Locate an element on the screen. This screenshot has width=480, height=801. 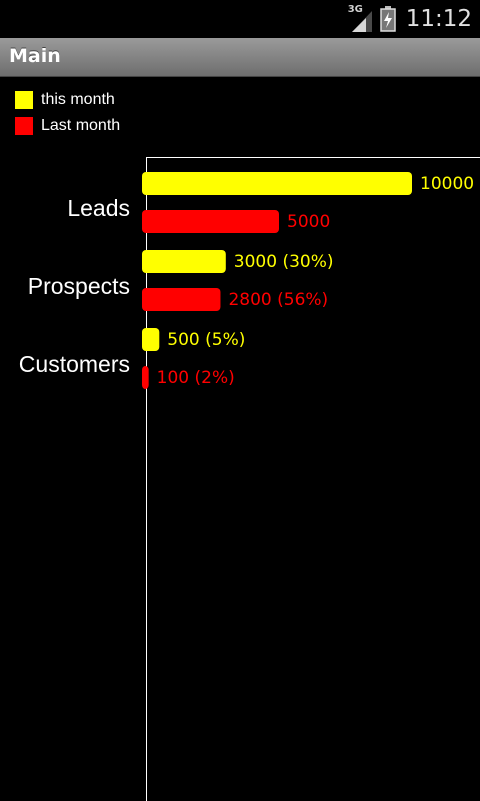
legend-swatch-last-month is located at coordinates (24, 126).